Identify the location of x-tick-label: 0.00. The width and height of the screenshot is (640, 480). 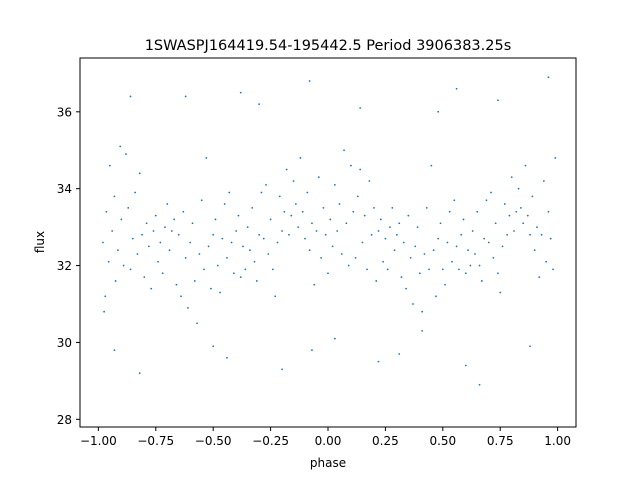
(328, 441).